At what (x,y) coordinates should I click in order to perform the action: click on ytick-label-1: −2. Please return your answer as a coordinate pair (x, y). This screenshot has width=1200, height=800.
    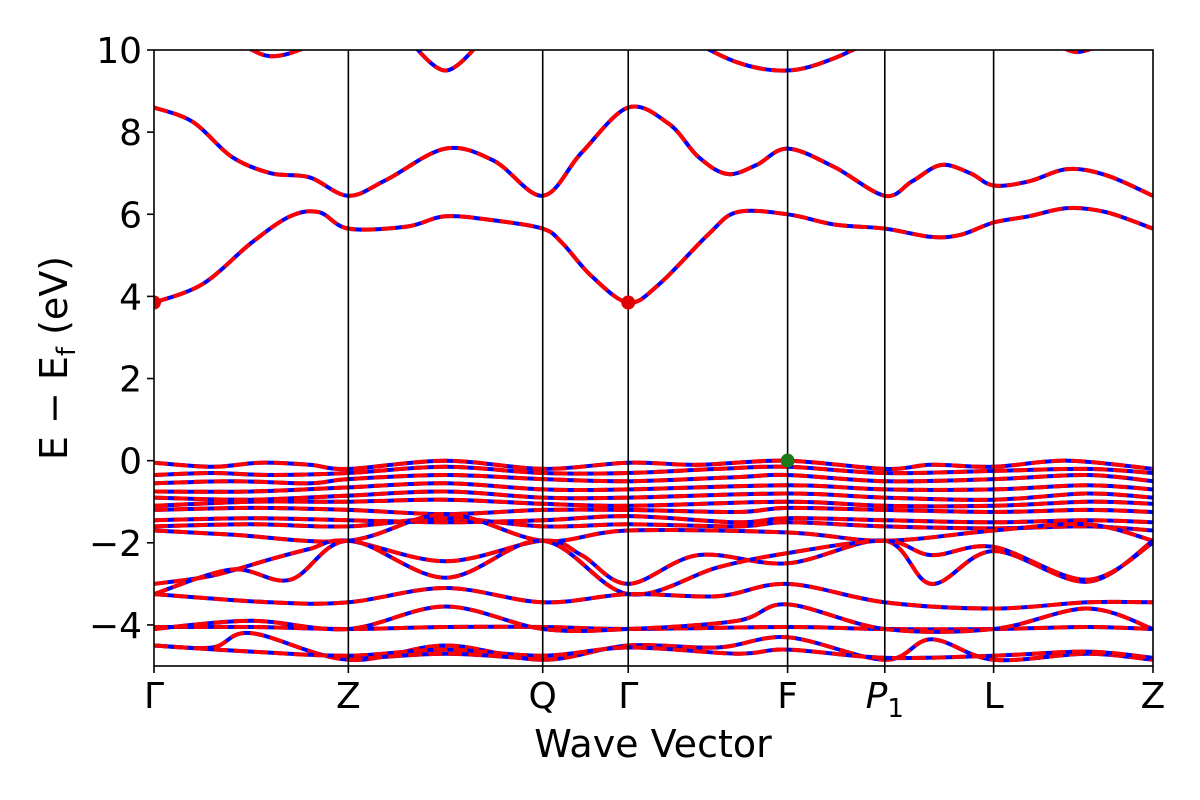
    Looking at the image, I should click on (115, 544).